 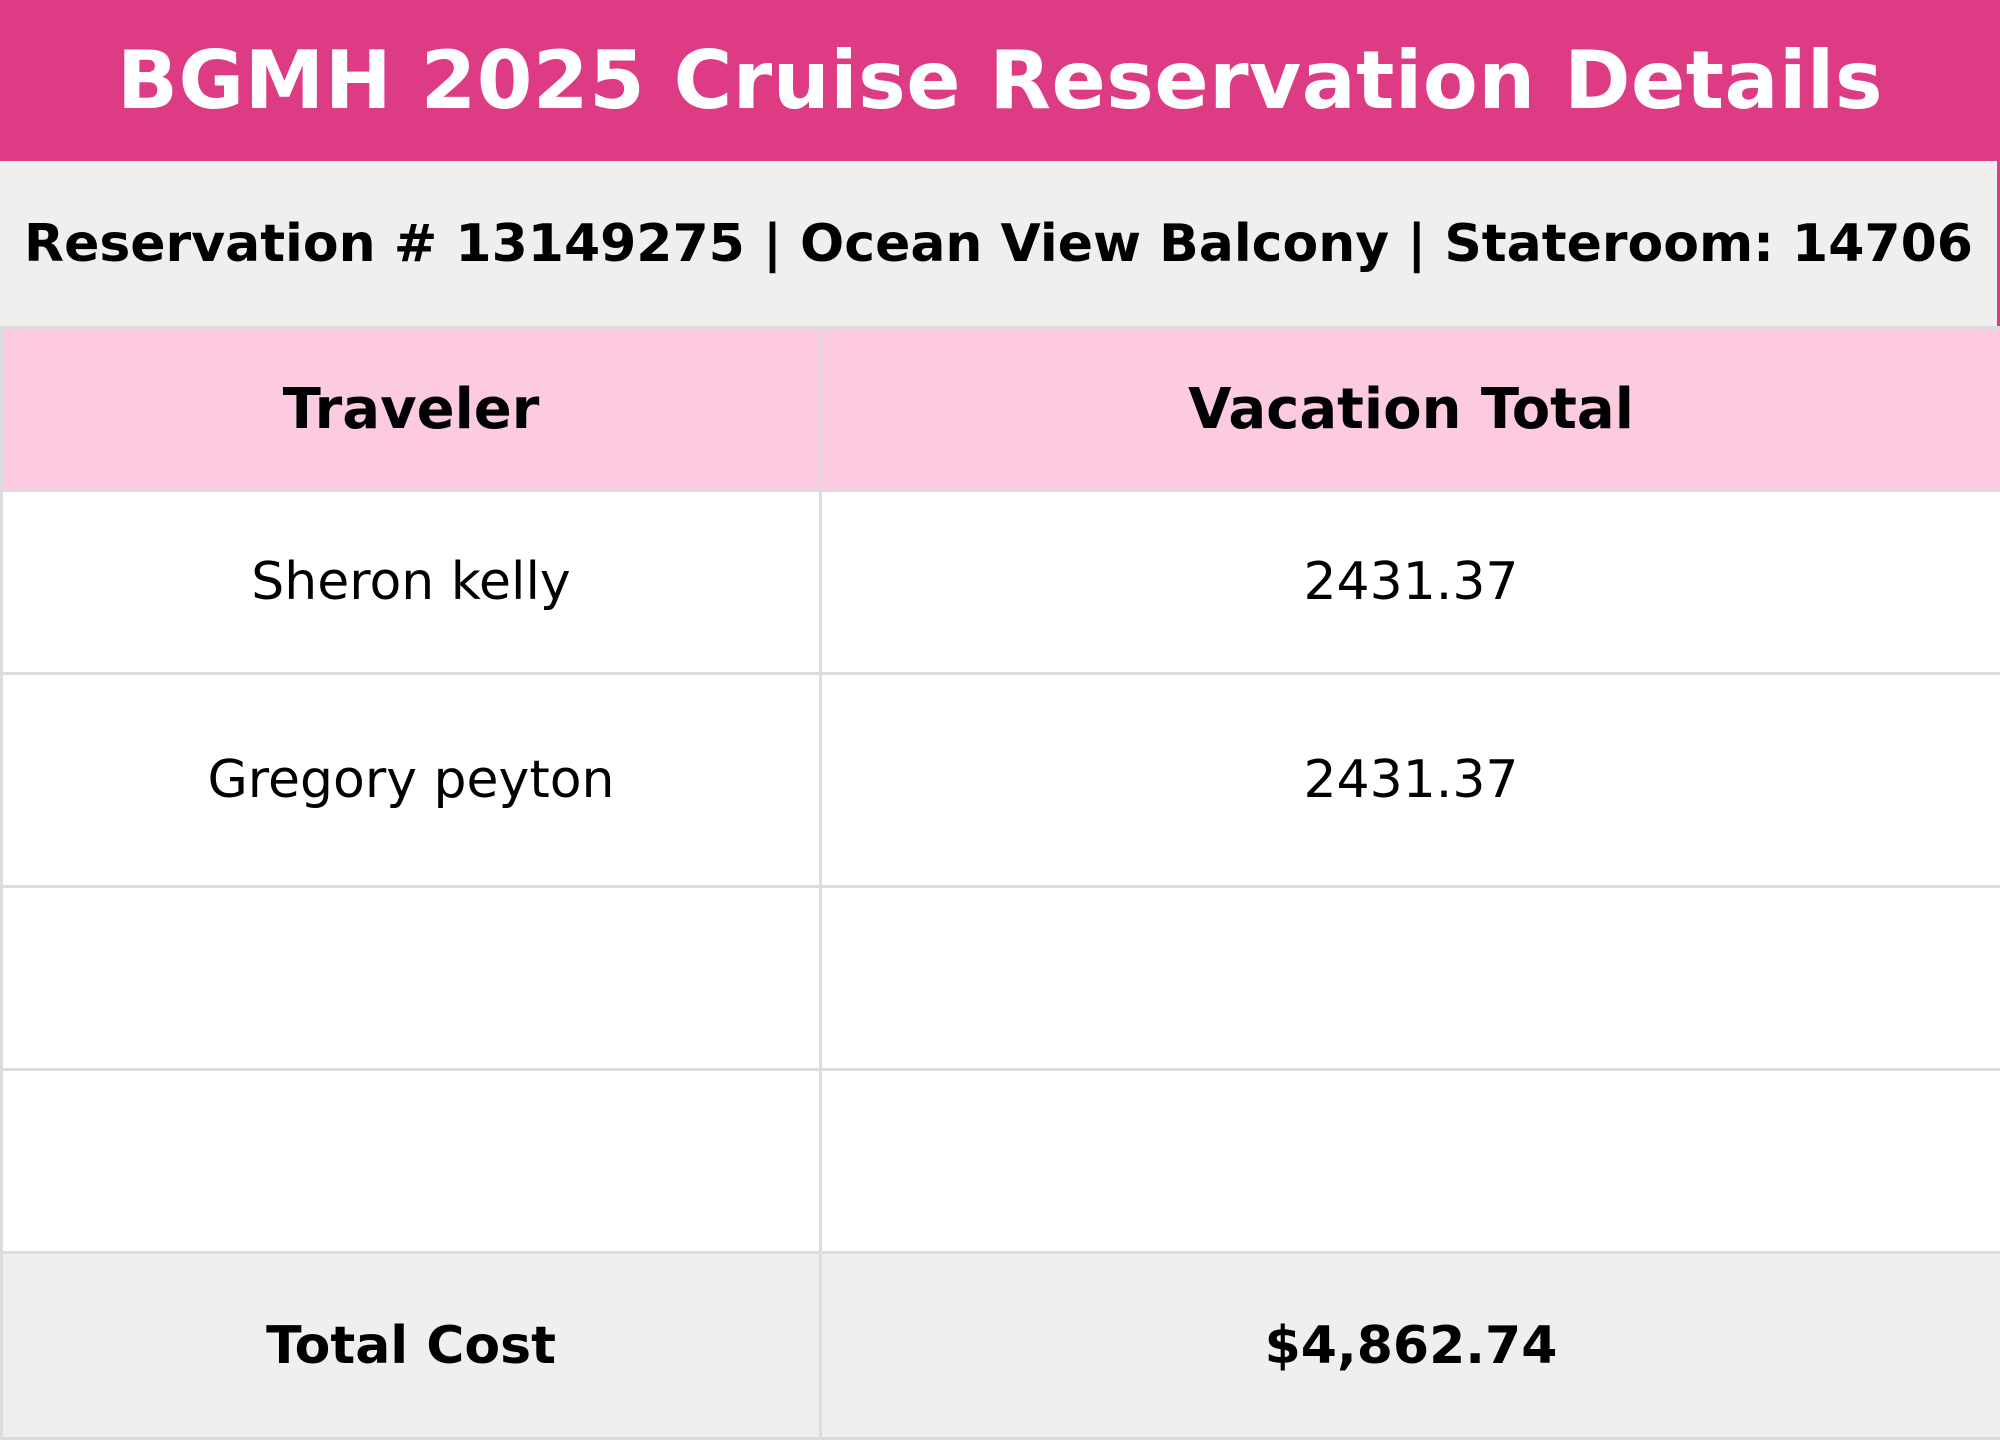 What do you see at coordinates (1410, 1346) in the screenshot?
I see `total-cost-value: $4,862.74` at bounding box center [1410, 1346].